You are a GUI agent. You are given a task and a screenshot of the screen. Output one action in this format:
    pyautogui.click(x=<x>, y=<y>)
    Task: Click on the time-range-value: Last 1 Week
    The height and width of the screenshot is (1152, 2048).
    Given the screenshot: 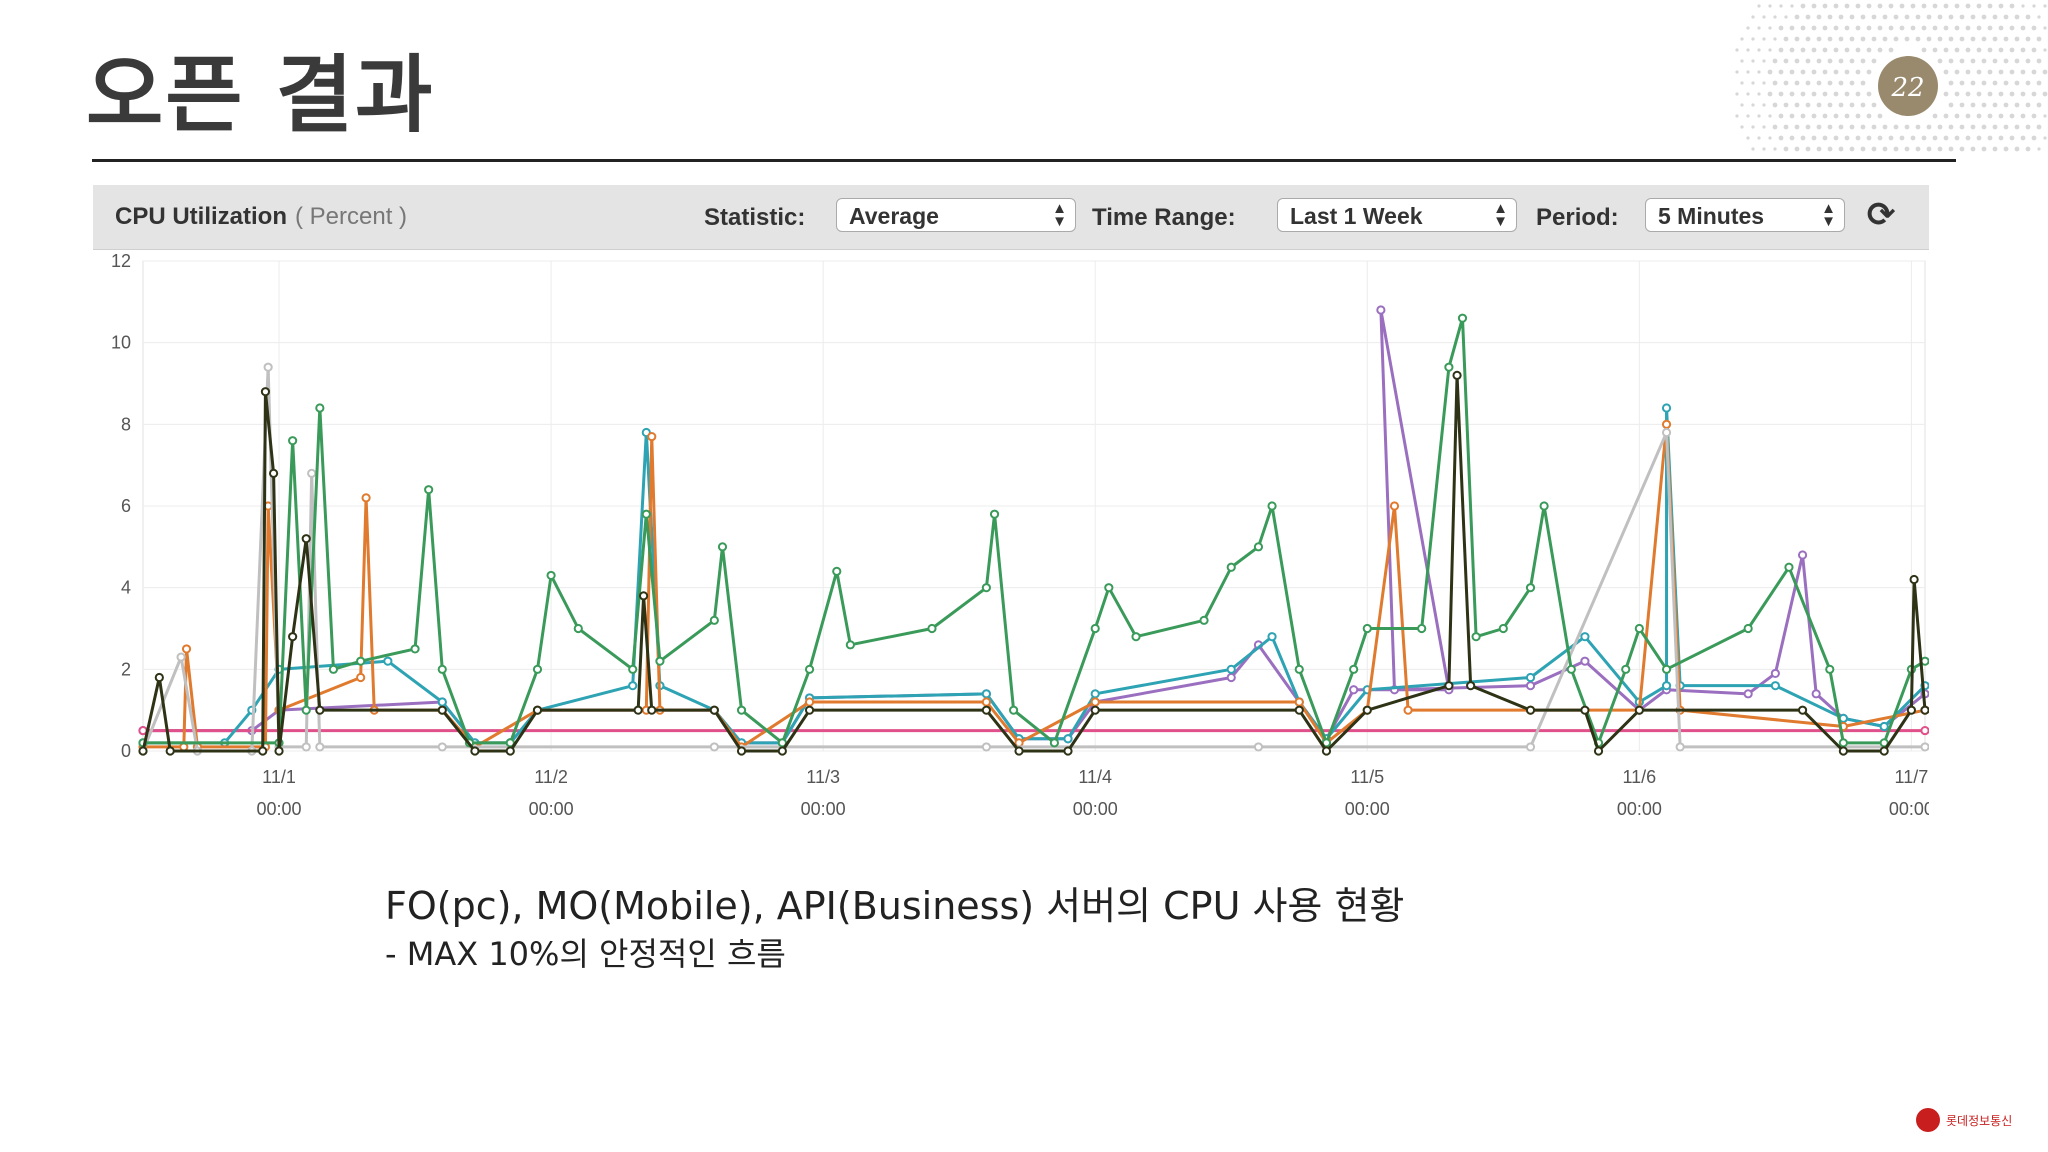 What is the action you would take?
    pyautogui.click(x=1356, y=216)
    